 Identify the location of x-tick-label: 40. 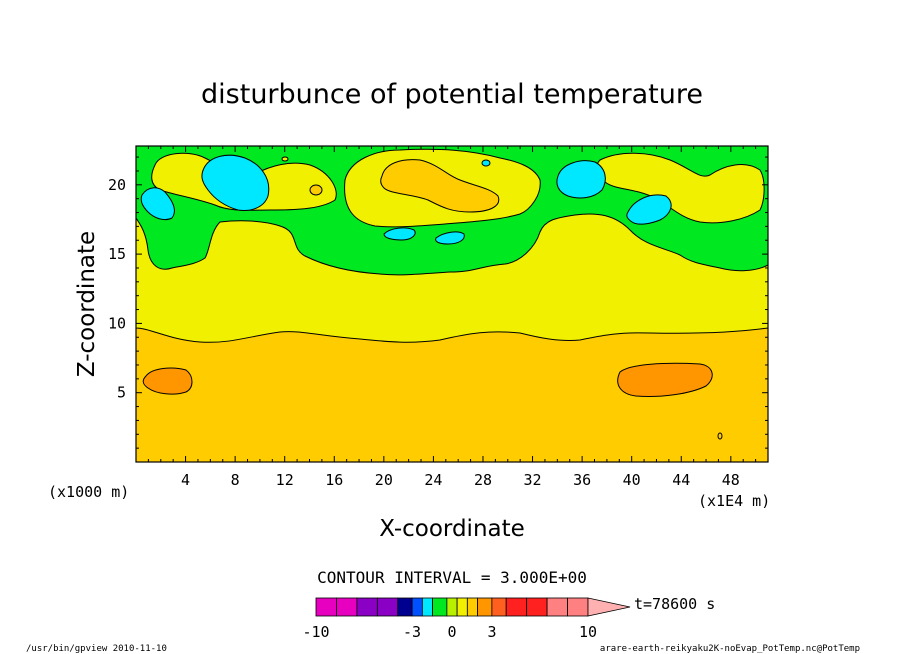
(632, 480).